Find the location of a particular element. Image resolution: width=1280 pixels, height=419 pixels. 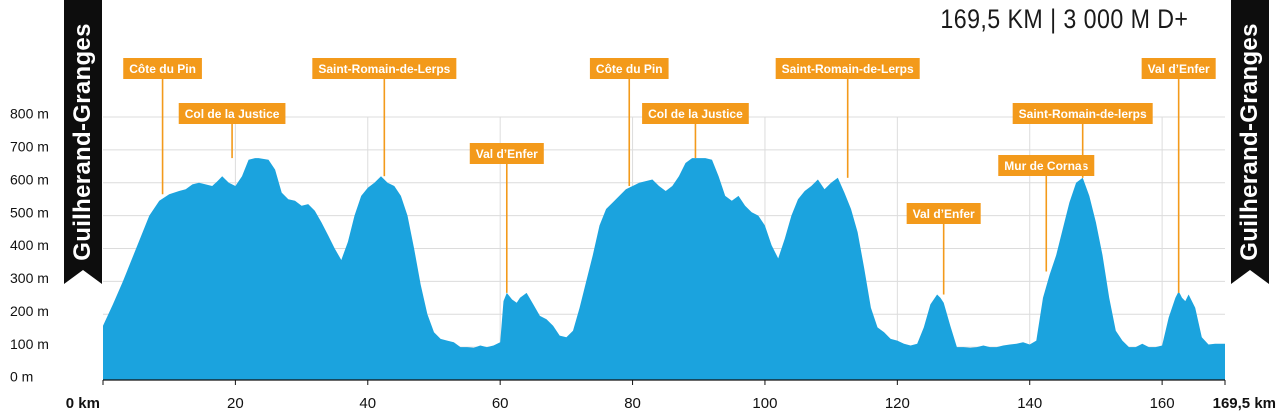

climb-marker: Saint-Romain-de-lerps is located at coordinates (1082, 140).